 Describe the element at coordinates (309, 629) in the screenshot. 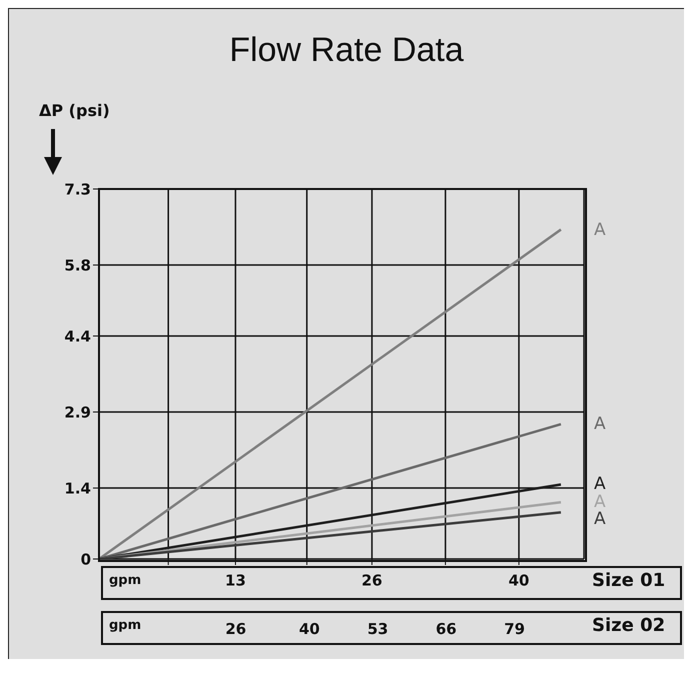

I see `x2-tick-label: 40` at that location.